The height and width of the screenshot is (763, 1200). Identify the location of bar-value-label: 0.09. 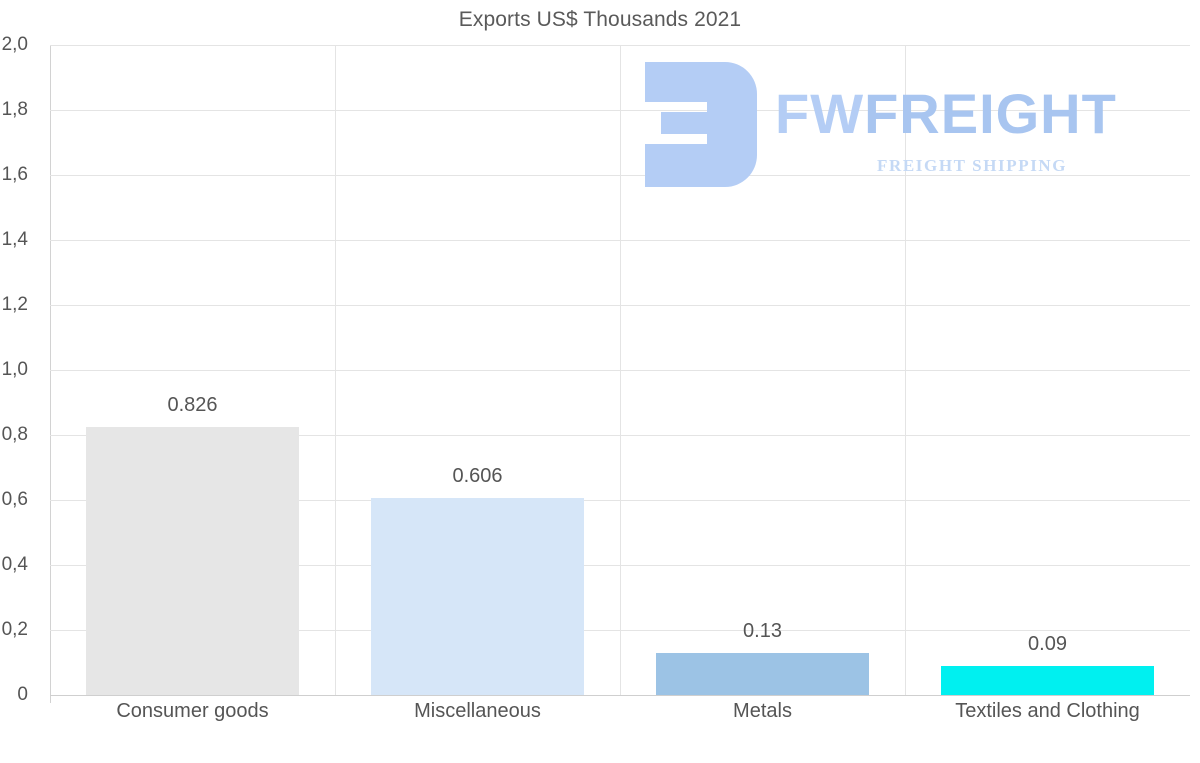
(1047, 643).